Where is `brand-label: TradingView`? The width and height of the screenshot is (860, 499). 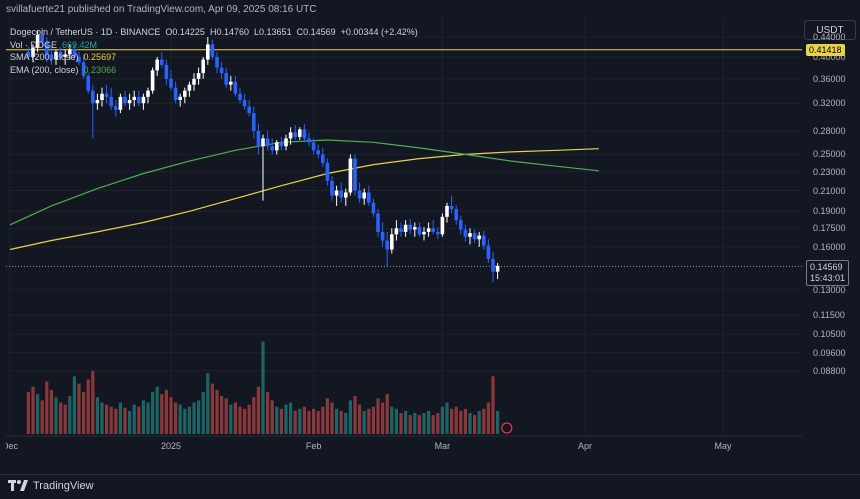
brand-label: TradingView is located at coordinates (63, 486).